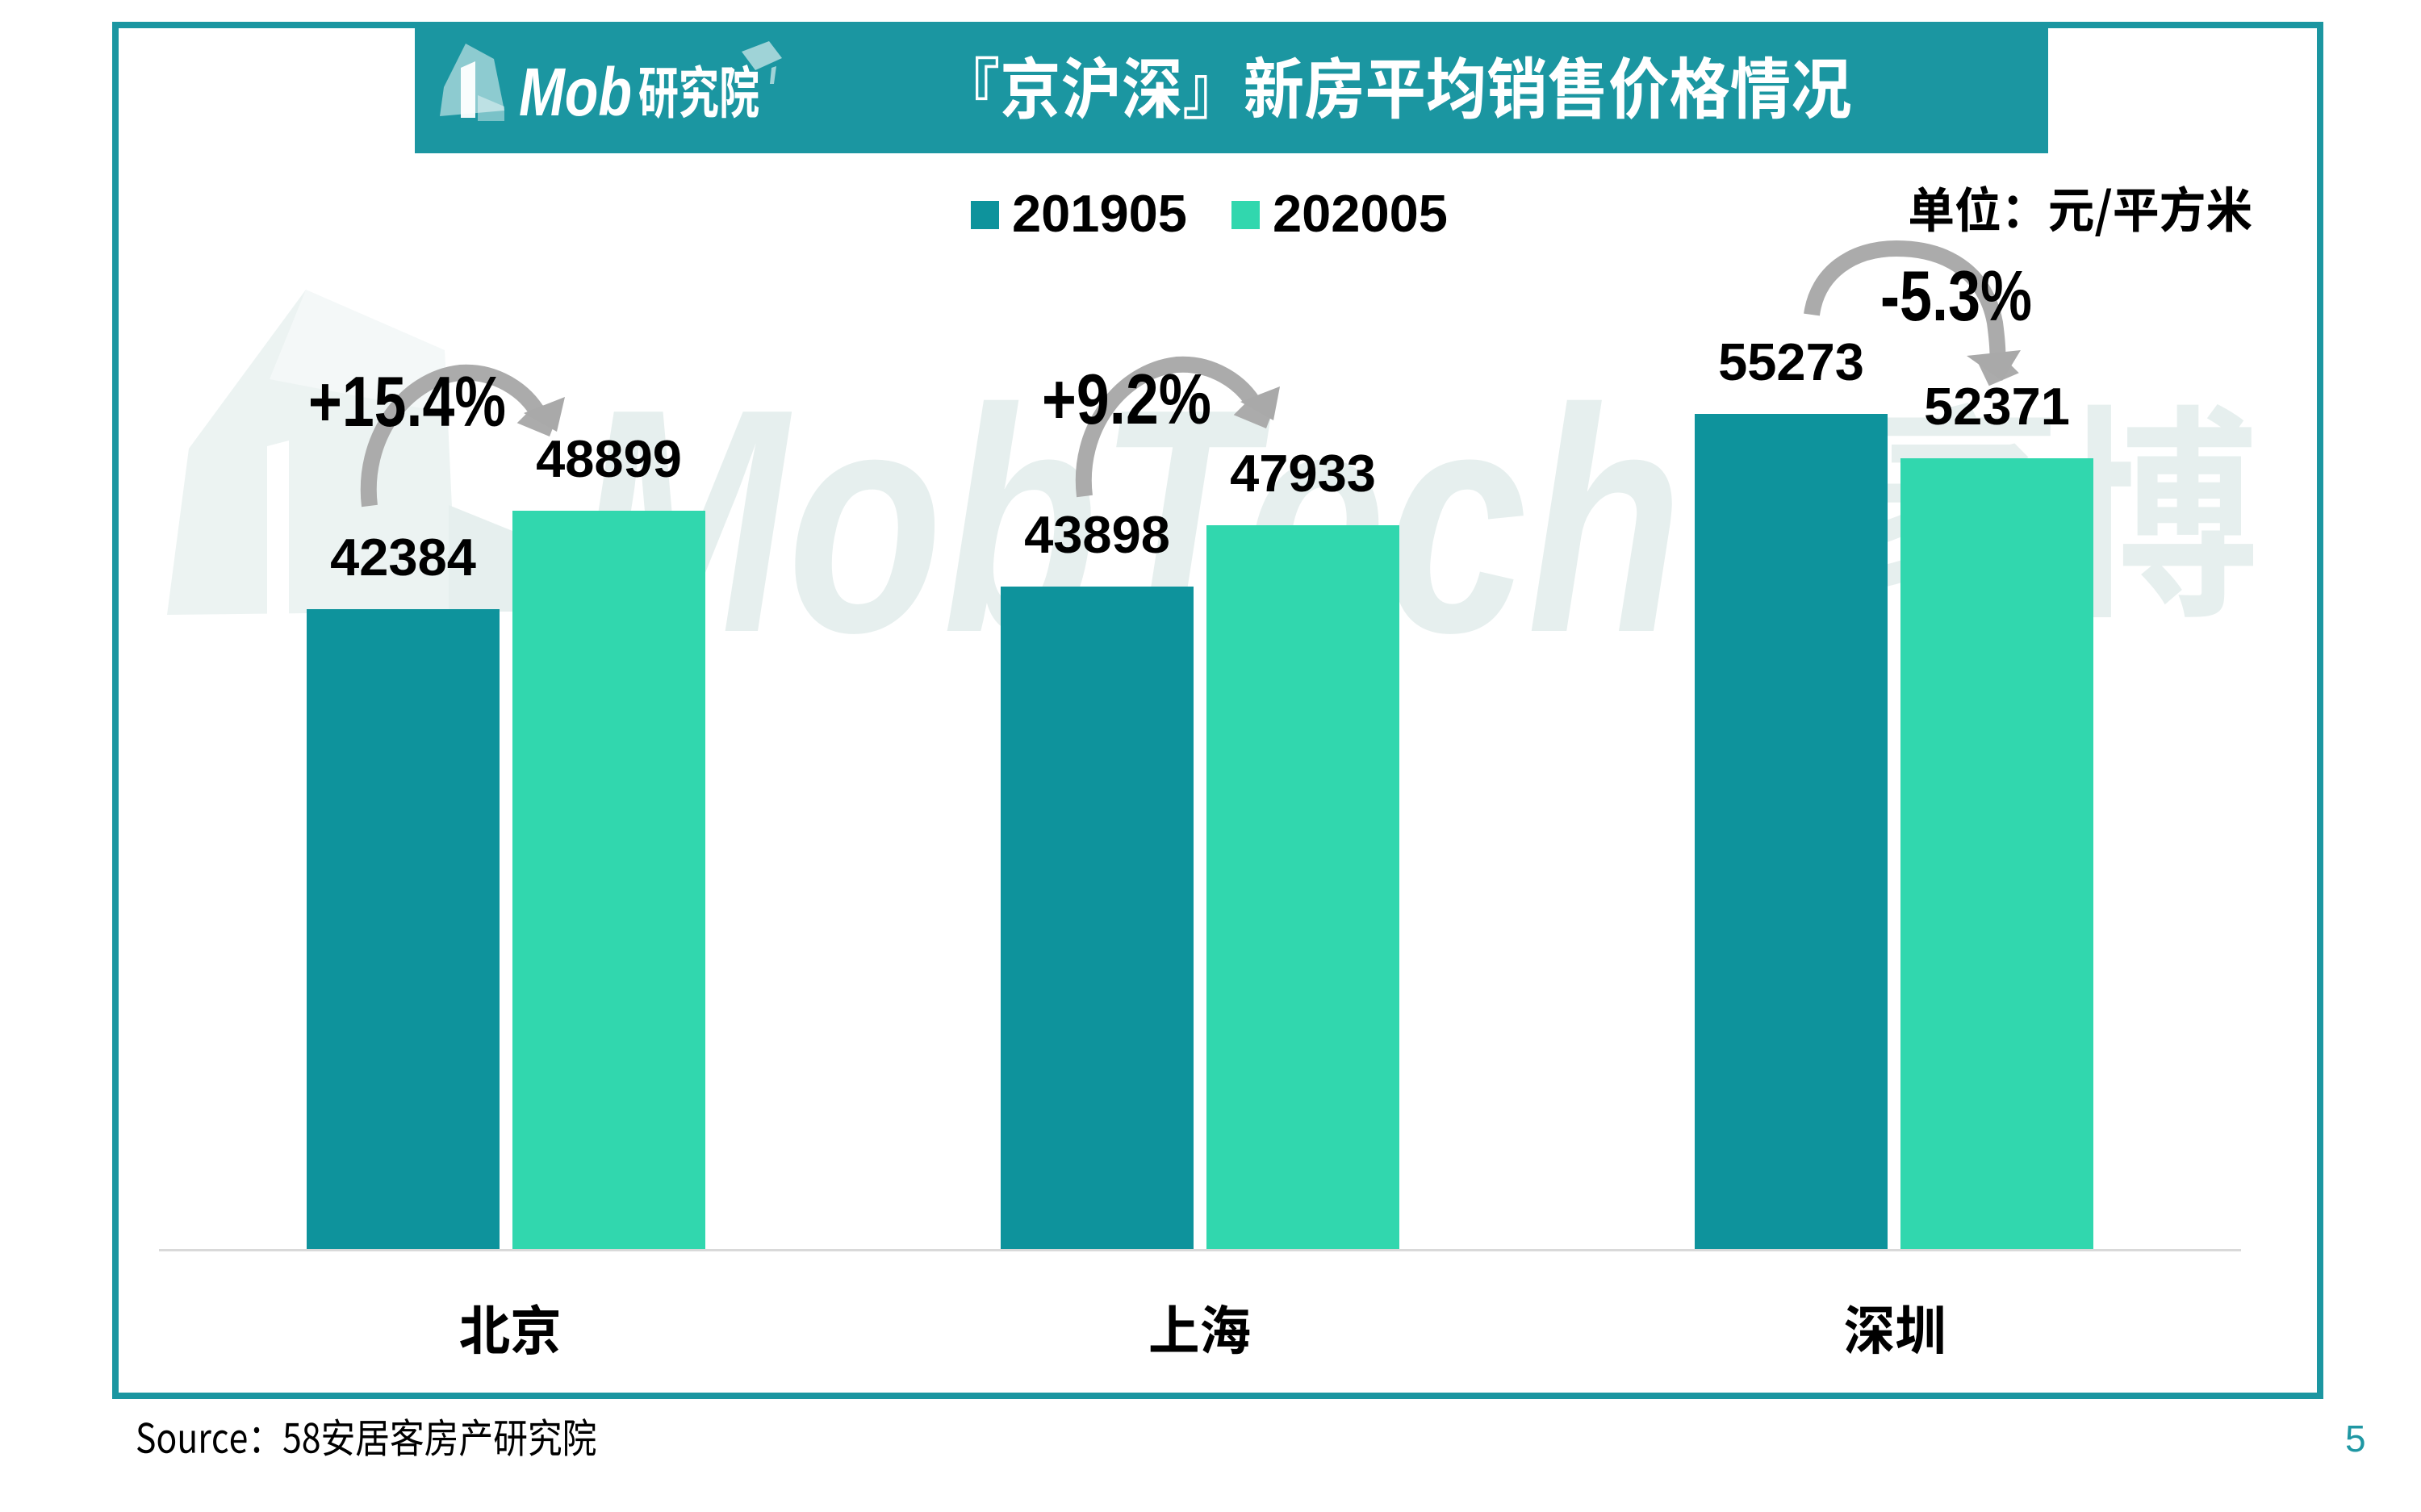 The height and width of the screenshot is (1512, 2421). What do you see at coordinates (407, 401) in the screenshot?
I see `svg-text: +15.4%` at bounding box center [407, 401].